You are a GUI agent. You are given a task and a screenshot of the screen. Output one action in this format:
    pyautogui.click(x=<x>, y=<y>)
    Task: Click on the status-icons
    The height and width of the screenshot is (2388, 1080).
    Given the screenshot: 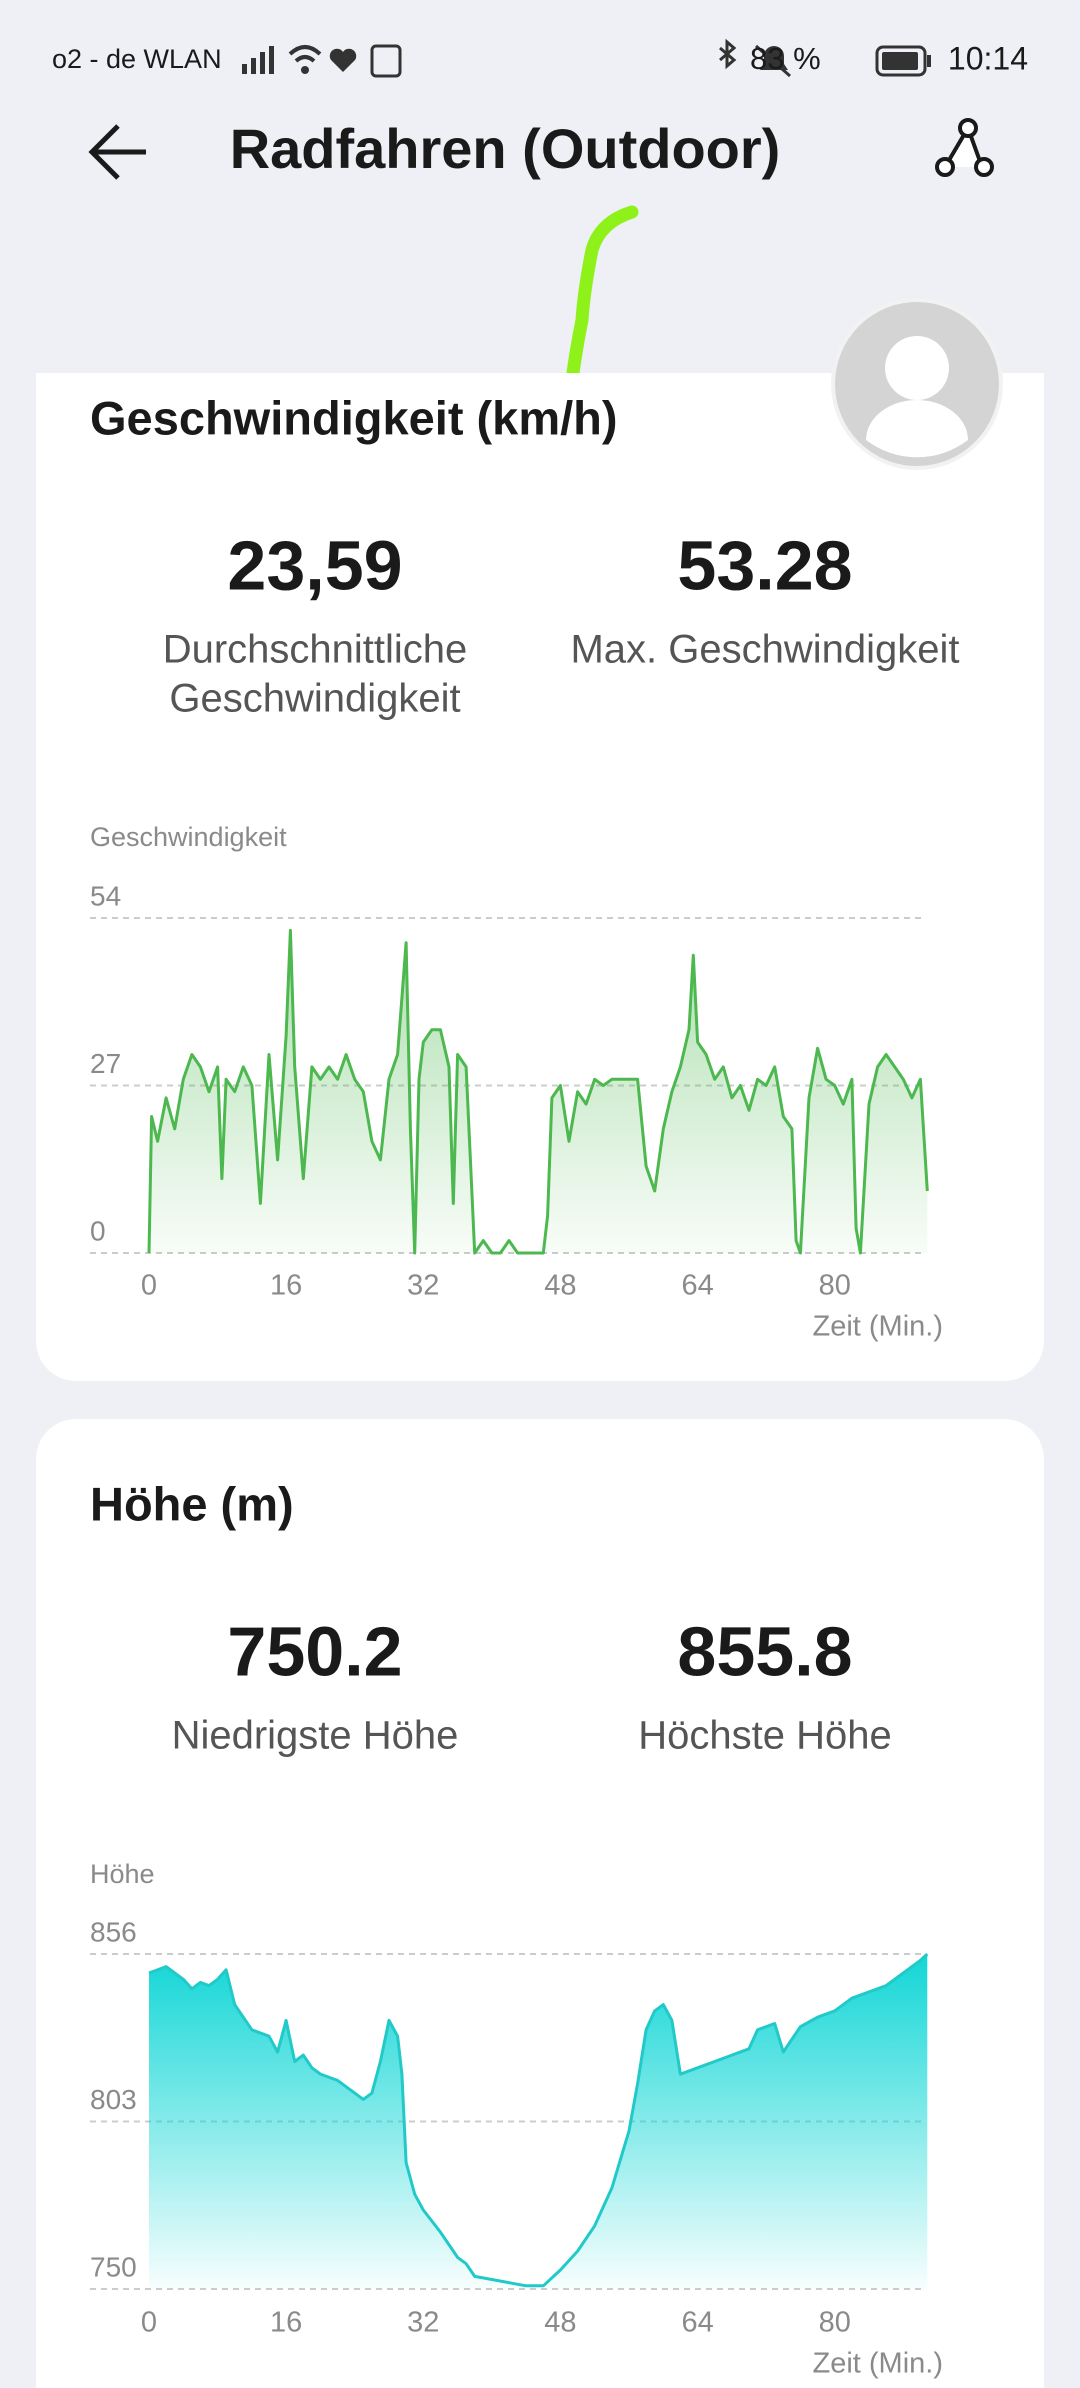 What is the action you would take?
    pyautogui.click(x=586, y=58)
    